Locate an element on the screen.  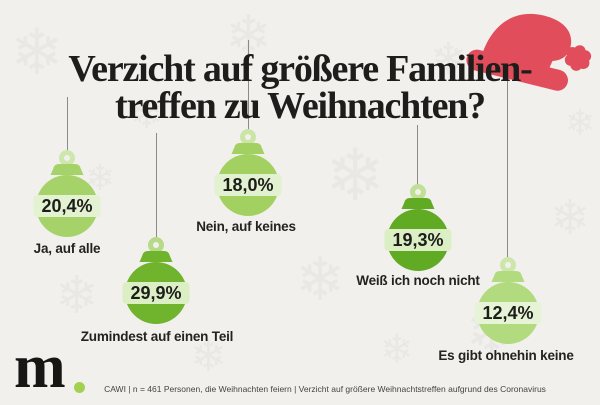
ornament-value: 18,0% is located at coordinates (247, 185).